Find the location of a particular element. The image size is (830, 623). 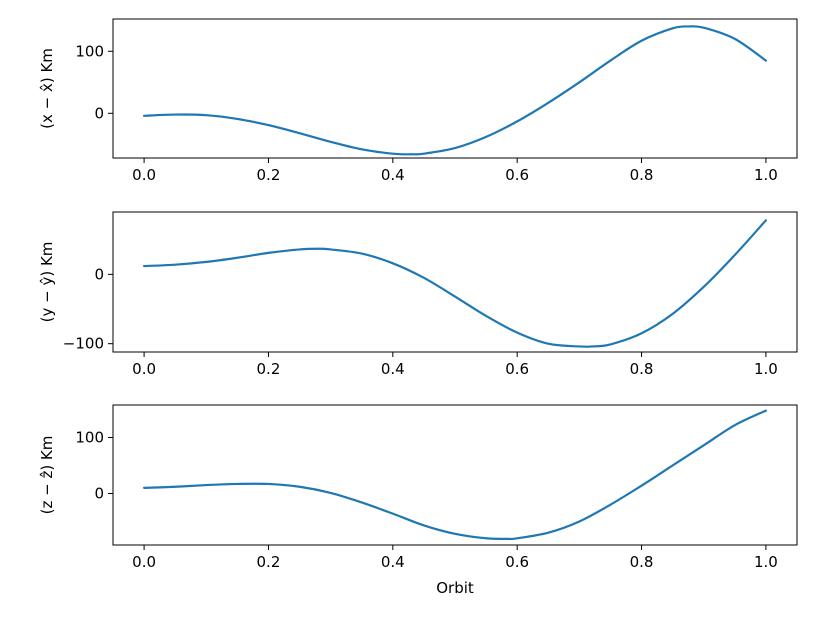

x-axis-label: Orbit is located at coordinates (455, 588).